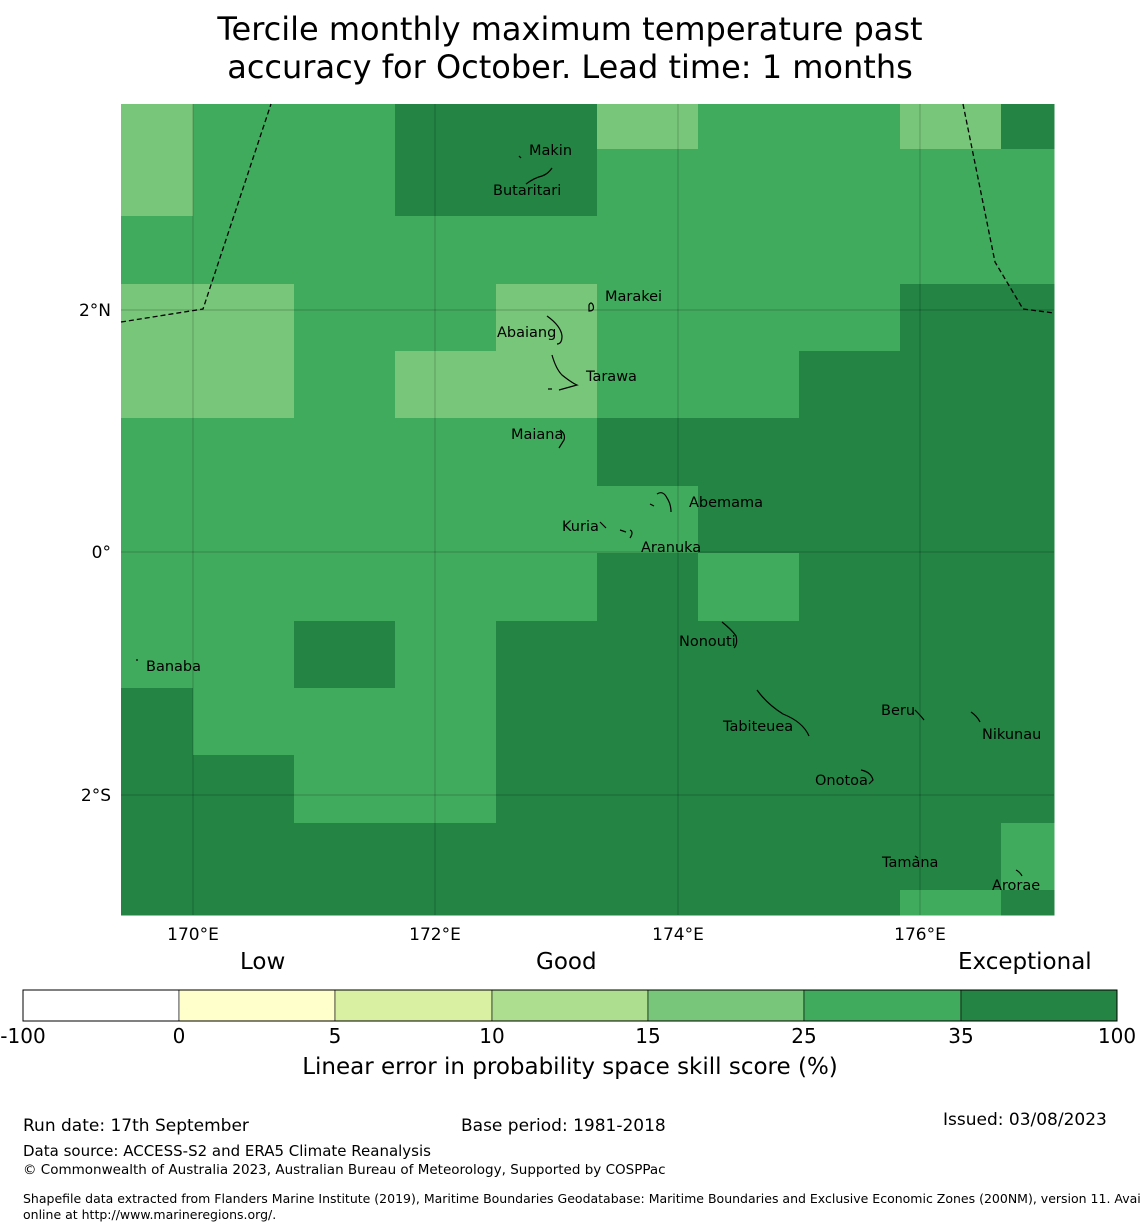  What do you see at coordinates (783, 713) in the screenshot?
I see `island-tabiteuea` at bounding box center [783, 713].